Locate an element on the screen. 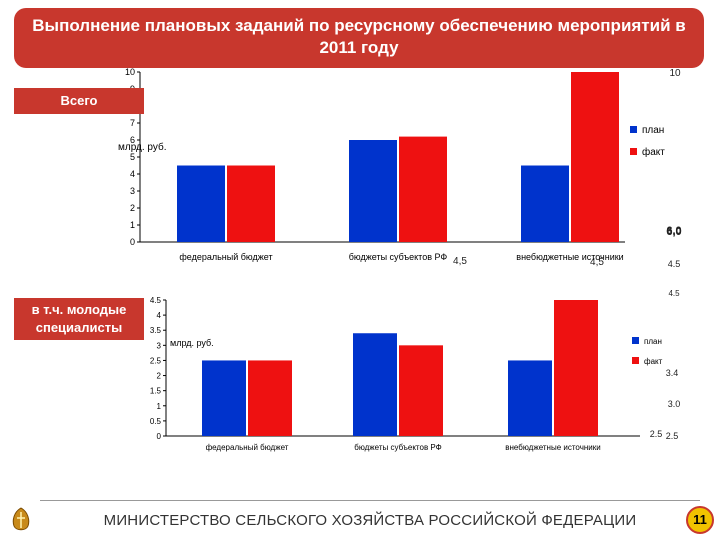  value-label: 10 is located at coordinates (675, 73).